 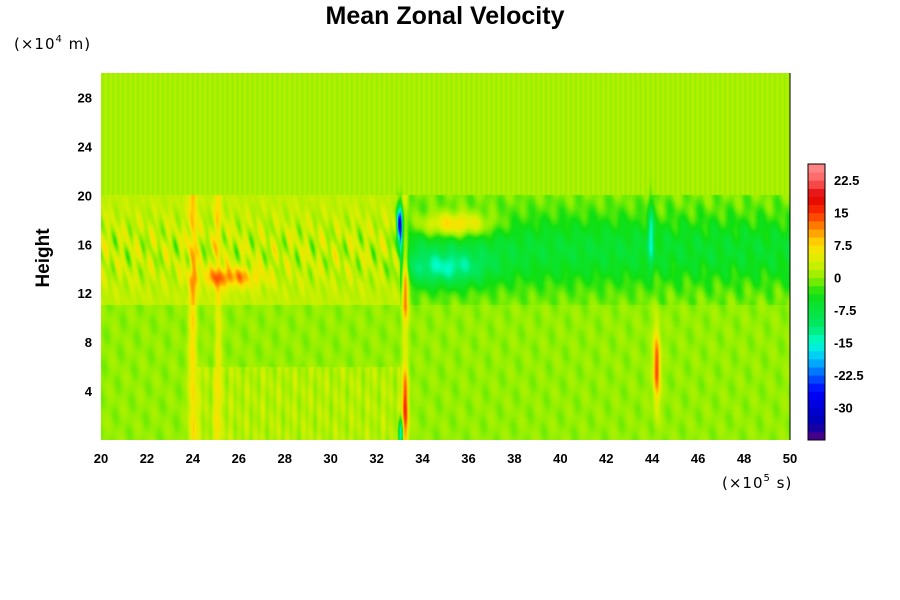 What do you see at coordinates (85, 195) in the screenshot?
I see `y-tick-label: 20` at bounding box center [85, 195].